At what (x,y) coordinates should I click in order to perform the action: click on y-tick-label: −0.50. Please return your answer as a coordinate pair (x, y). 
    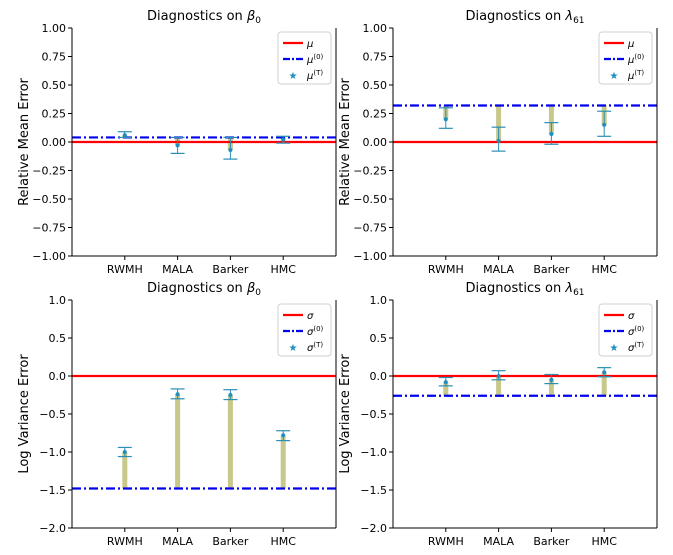
    Looking at the image, I should click on (49, 199).